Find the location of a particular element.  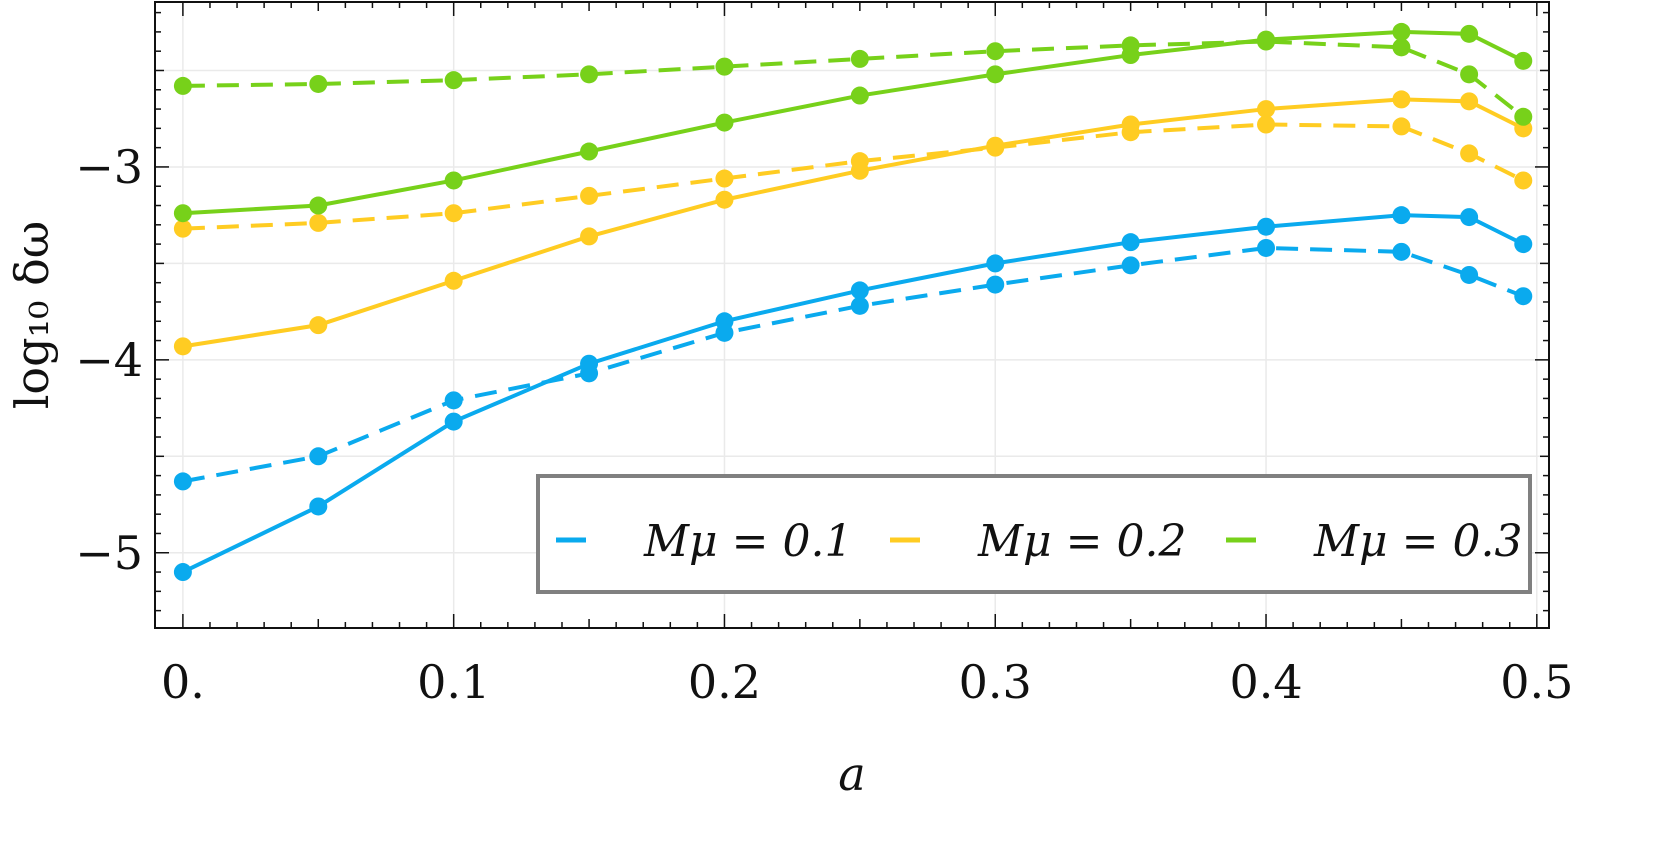

y-tick-label: −3 is located at coordinates (109, 167).